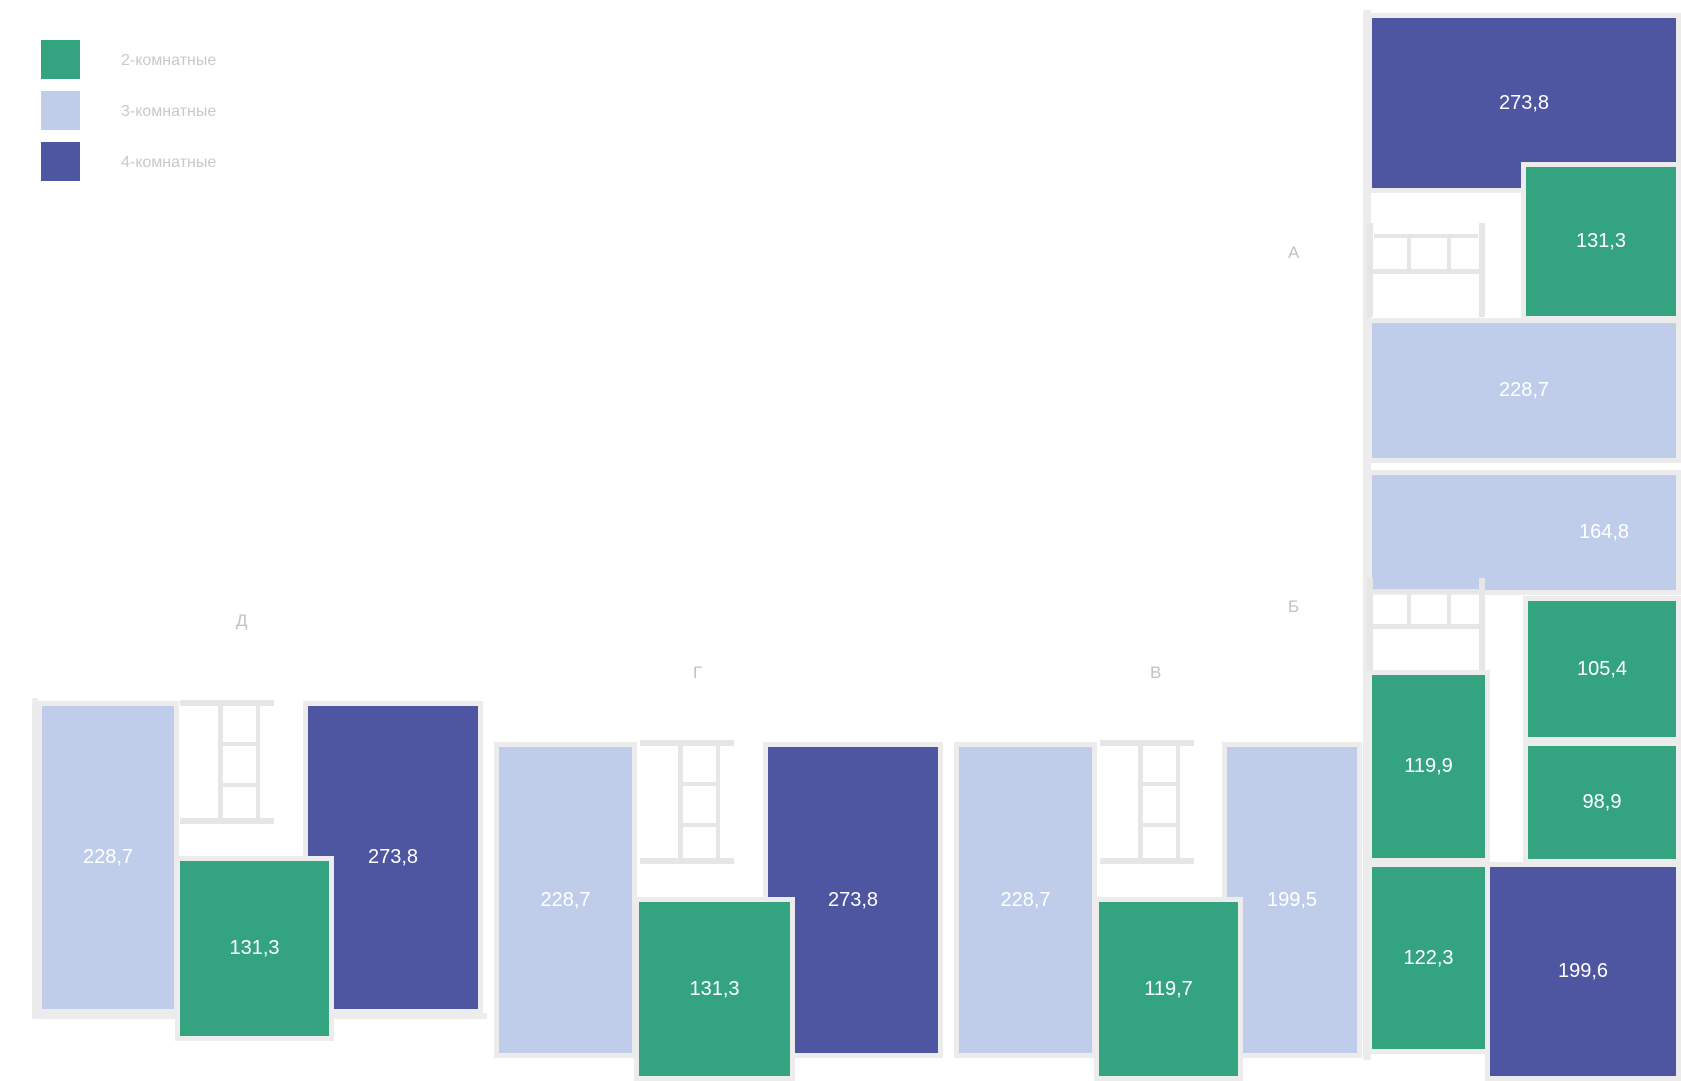  Describe the element at coordinates (1156, 672) in the screenshot. I see `section-label-v: В` at that location.